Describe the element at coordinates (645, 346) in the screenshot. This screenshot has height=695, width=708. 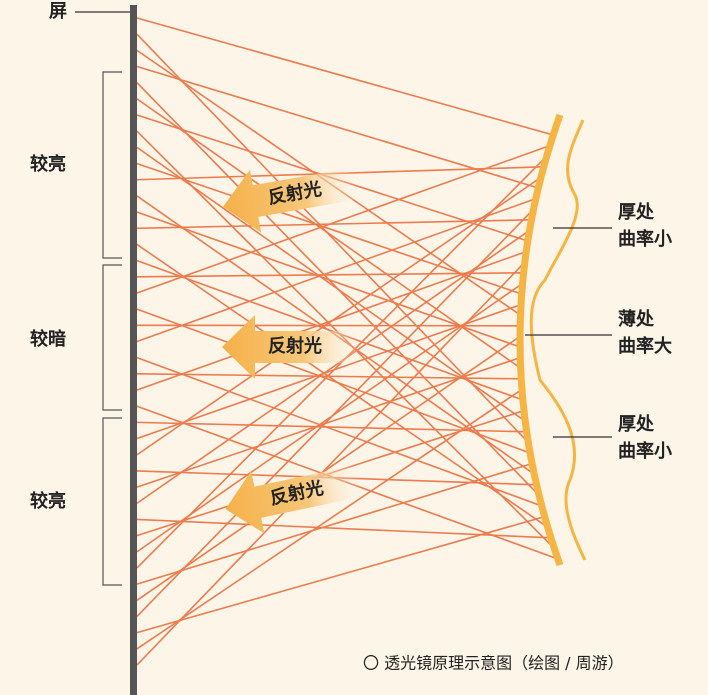
I see `annotation: 曲率大` at that location.